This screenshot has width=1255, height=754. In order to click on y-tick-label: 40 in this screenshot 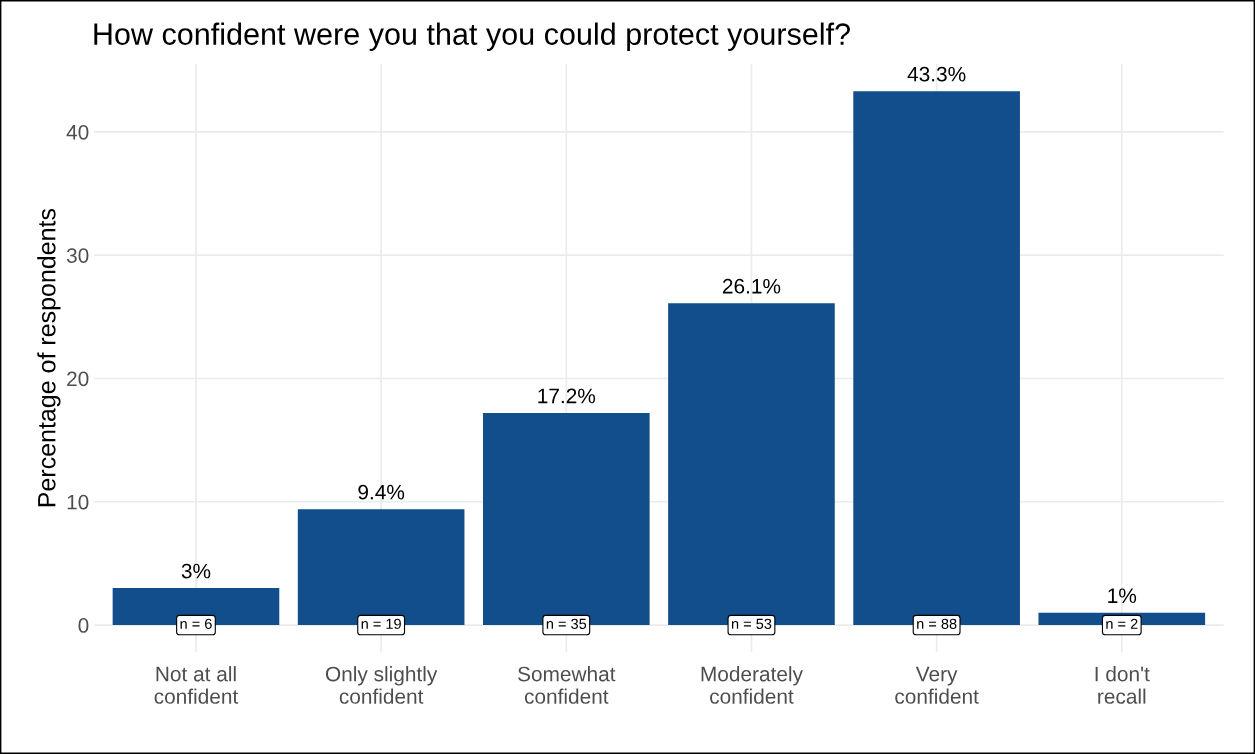, I will do `click(77, 132)`.